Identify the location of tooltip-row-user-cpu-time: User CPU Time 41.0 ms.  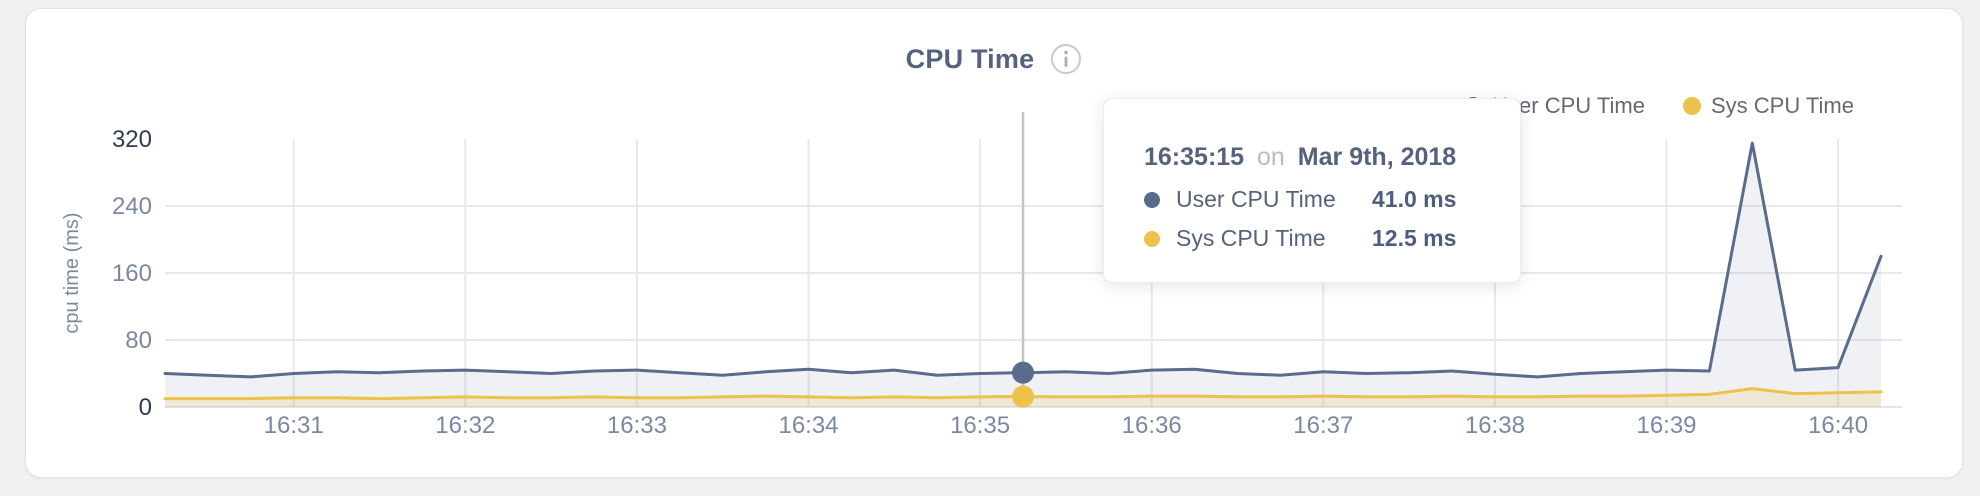
(1317, 199).